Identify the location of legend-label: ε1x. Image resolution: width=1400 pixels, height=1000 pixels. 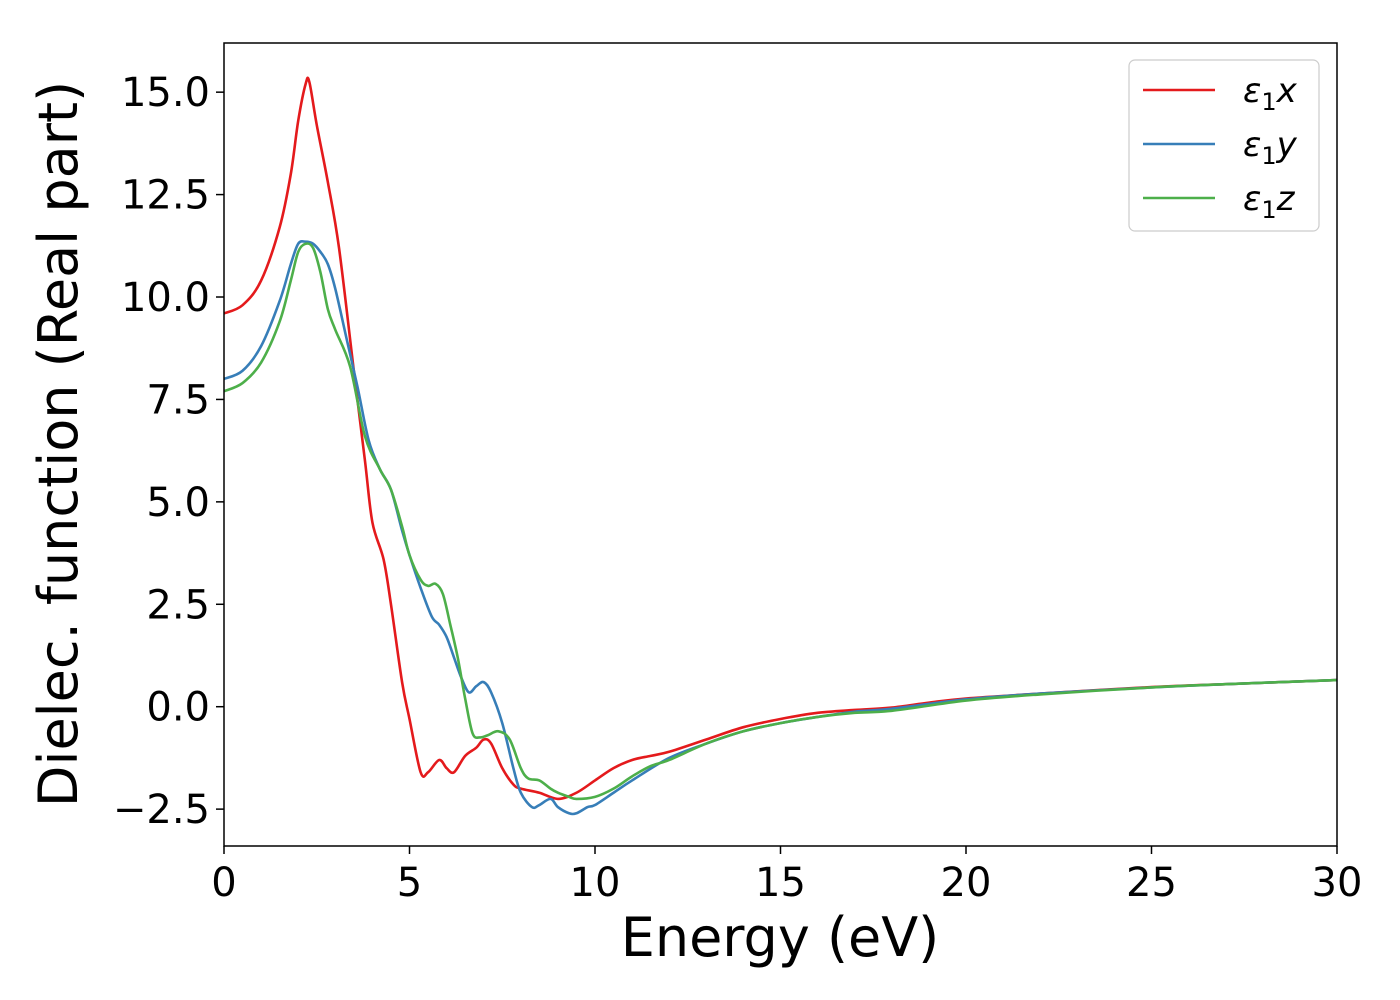
(1270, 93).